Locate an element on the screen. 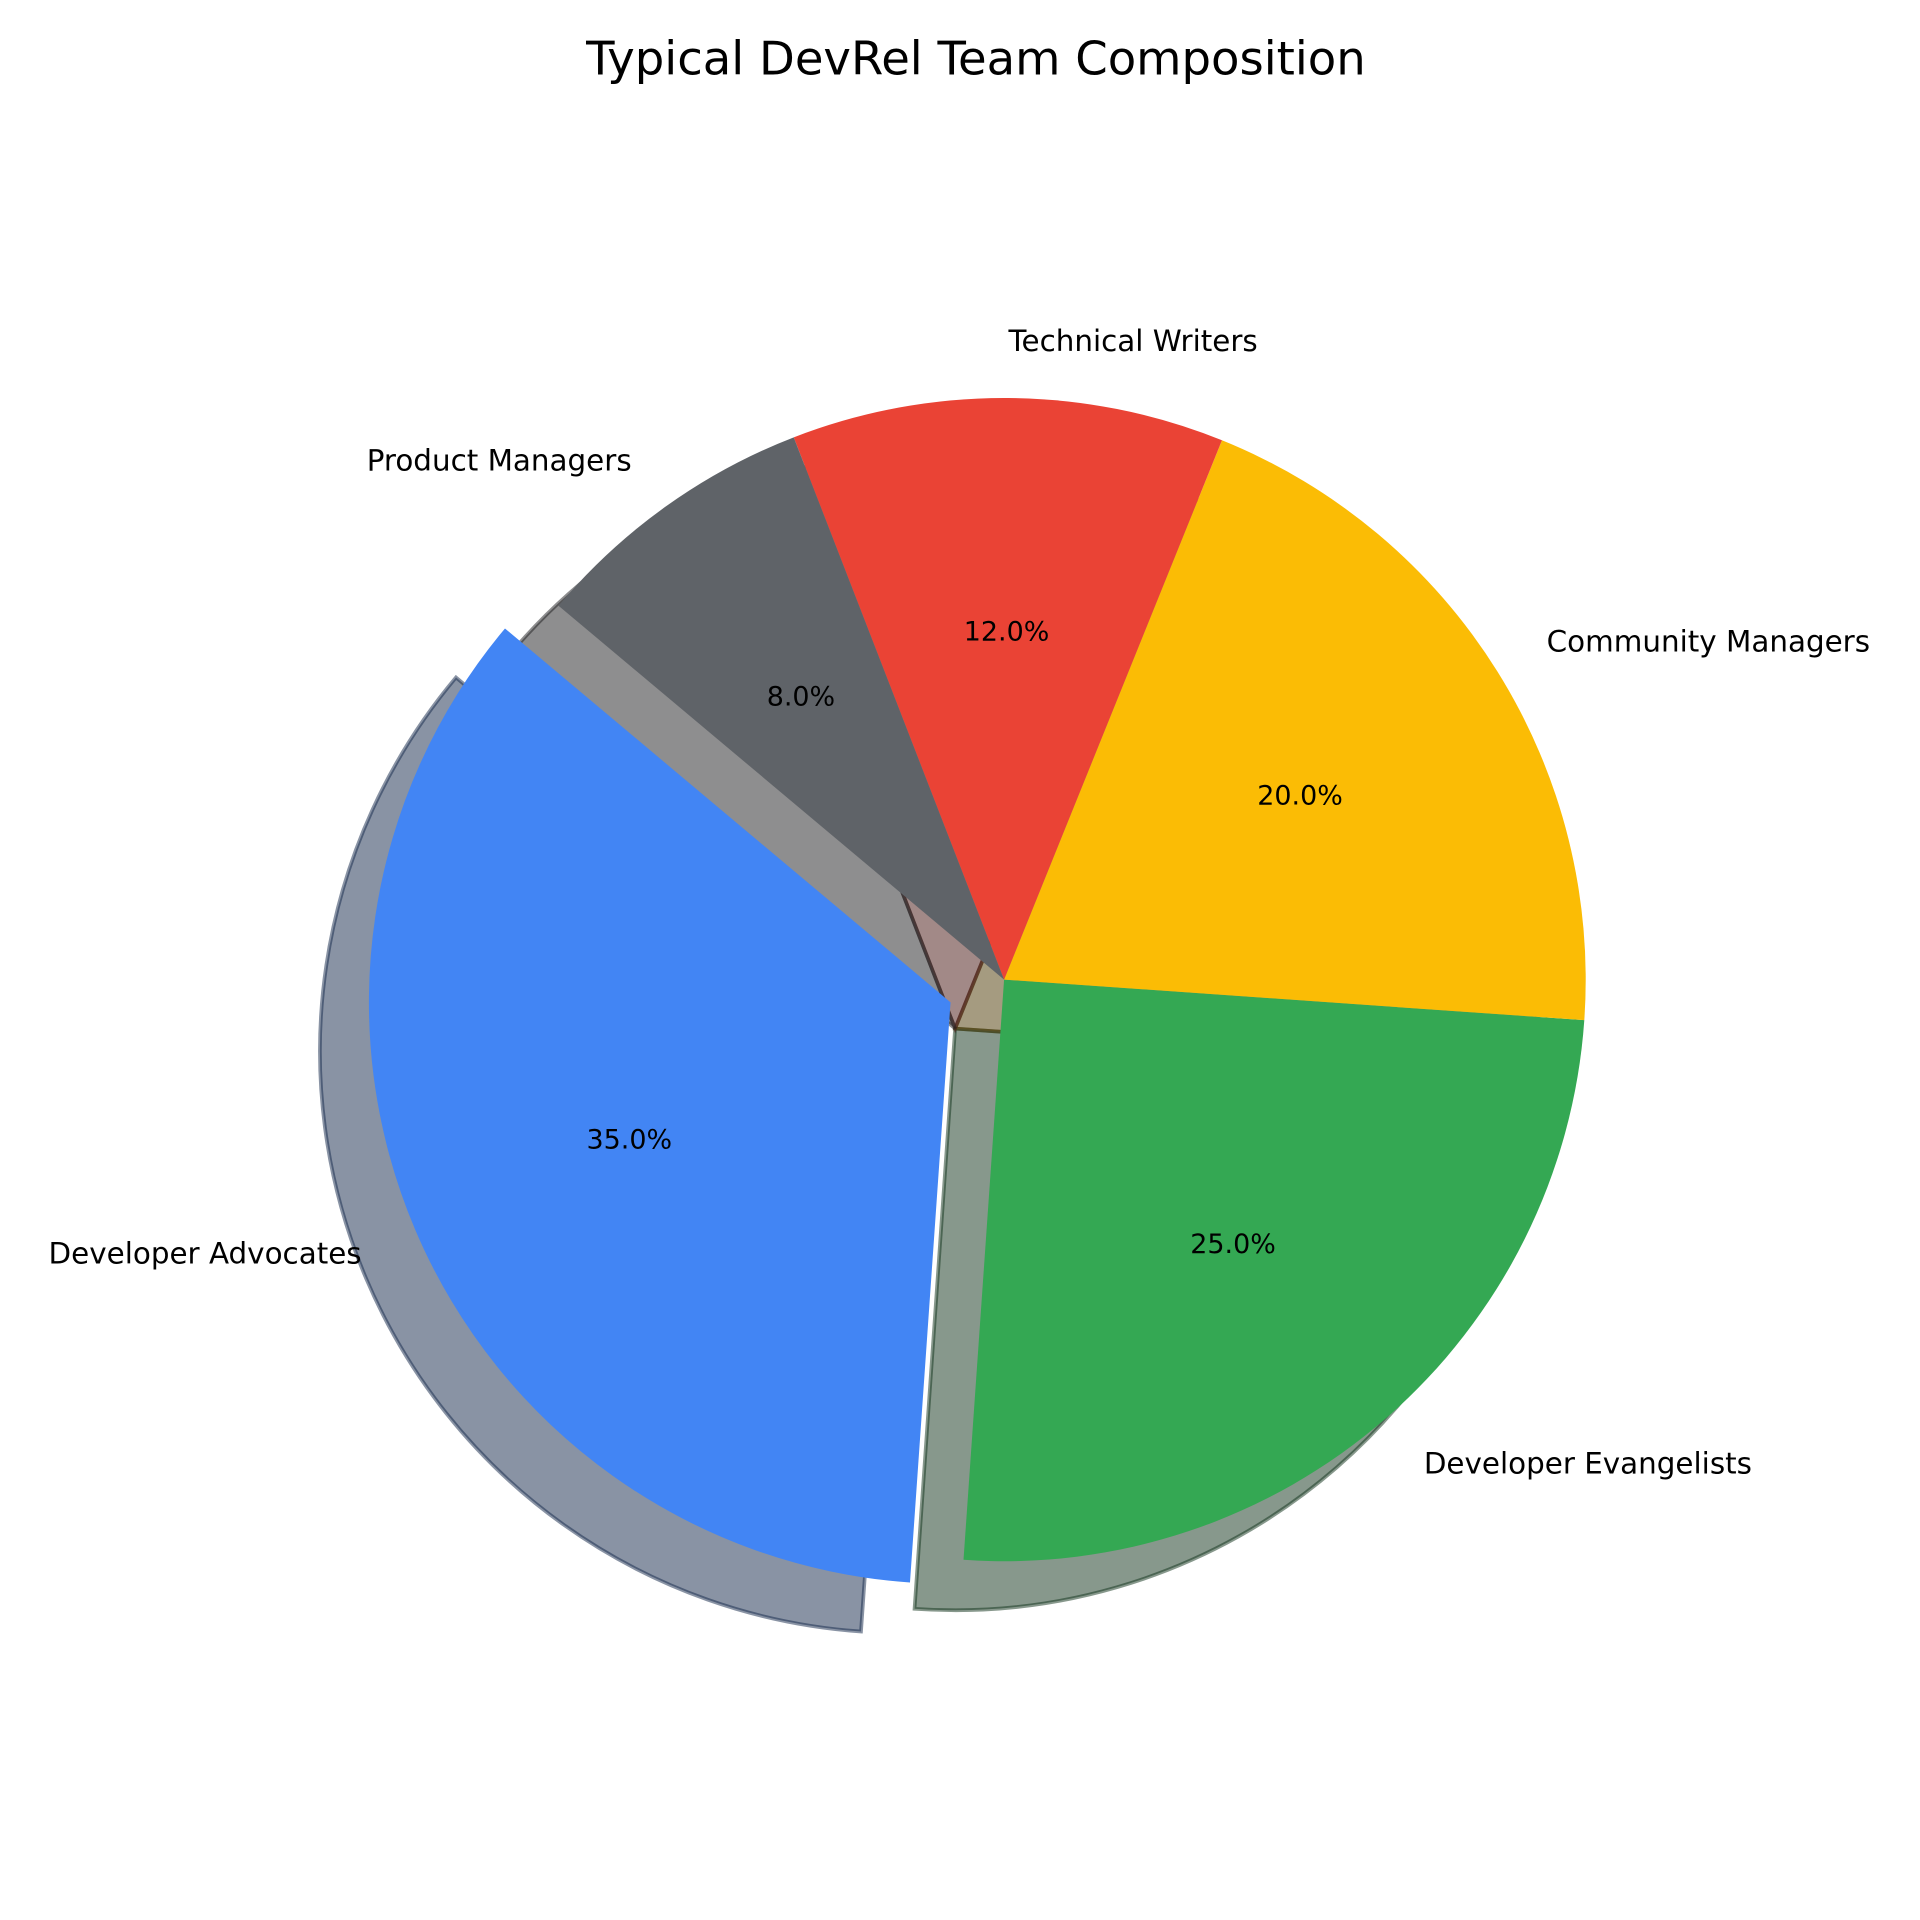  slice-product-managers is located at coordinates (781, 708).